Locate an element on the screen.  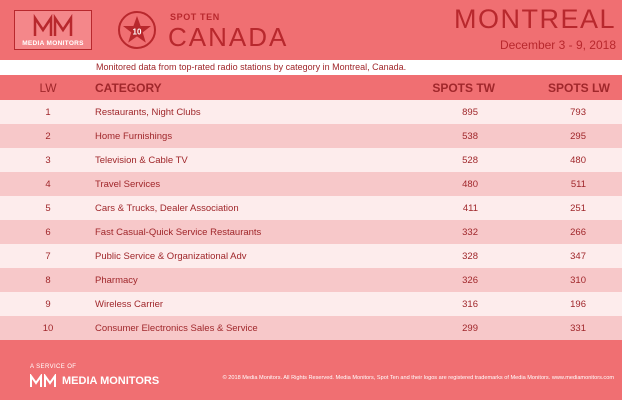
header-category: CATEGORY is located at coordinates (128, 87).